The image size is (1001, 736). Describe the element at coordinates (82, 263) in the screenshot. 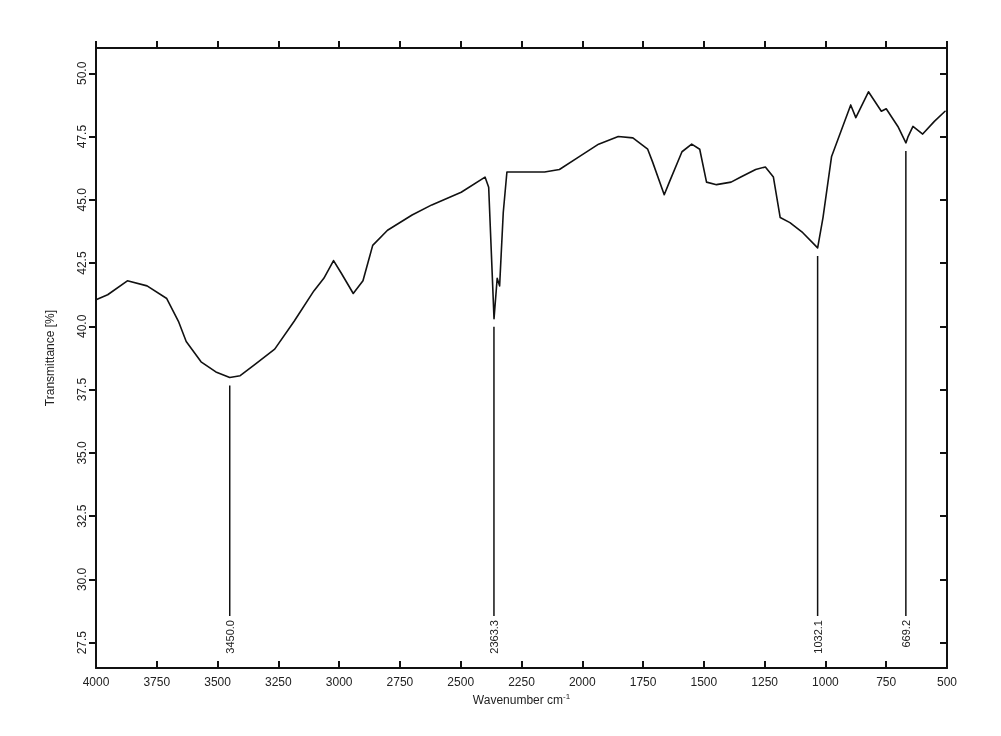

I see `y-tick-label: 42.5` at that location.